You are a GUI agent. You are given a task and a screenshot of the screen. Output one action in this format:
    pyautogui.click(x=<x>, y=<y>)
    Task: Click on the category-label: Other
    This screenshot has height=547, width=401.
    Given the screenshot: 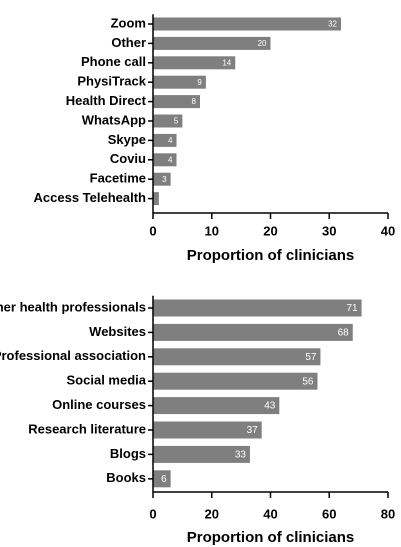 What is the action you would take?
    pyautogui.click(x=128, y=42)
    